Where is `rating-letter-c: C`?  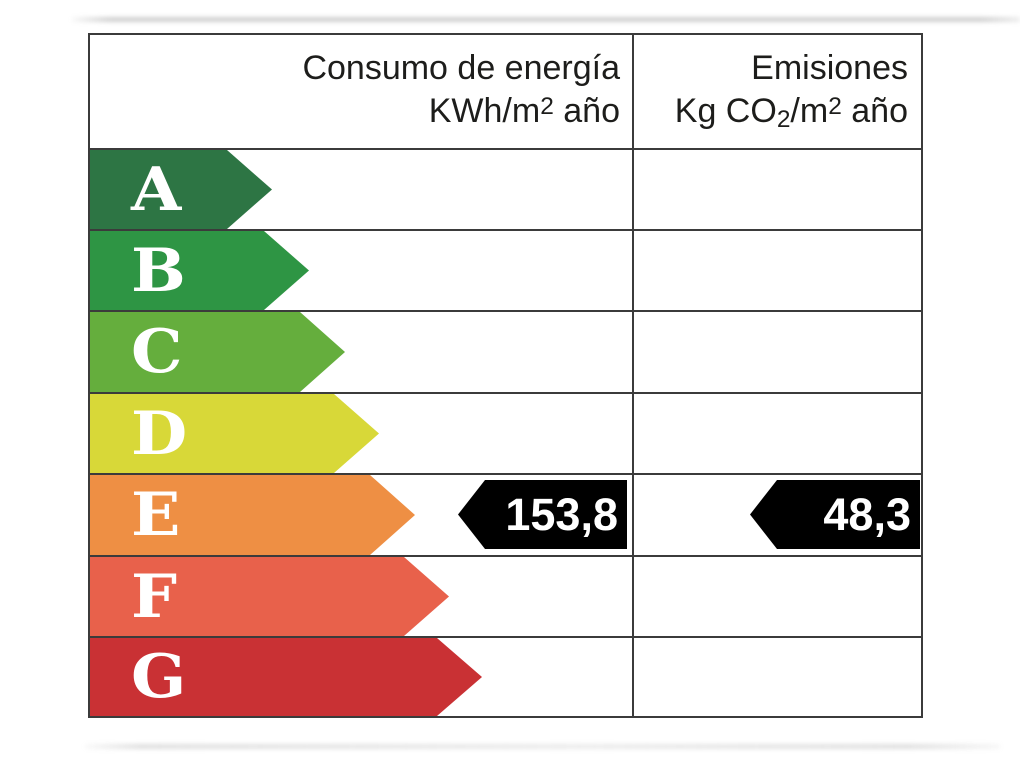
rating-letter-c: C is located at coordinates (157, 352).